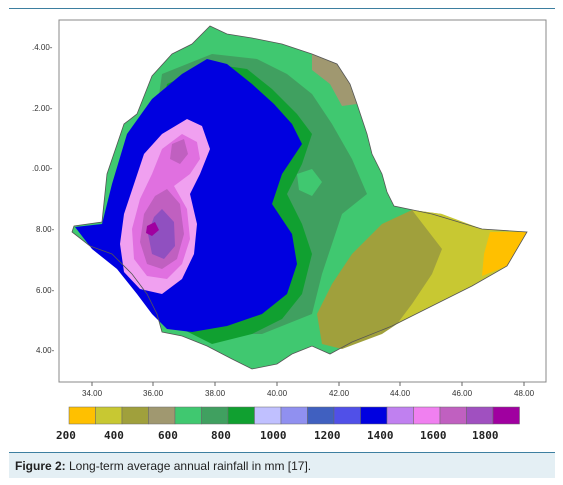 Image resolution: width=563 pixels, height=485 pixels. What do you see at coordinates (153, 393) in the screenshot?
I see `x-tick-label: 36.00` at bounding box center [153, 393].